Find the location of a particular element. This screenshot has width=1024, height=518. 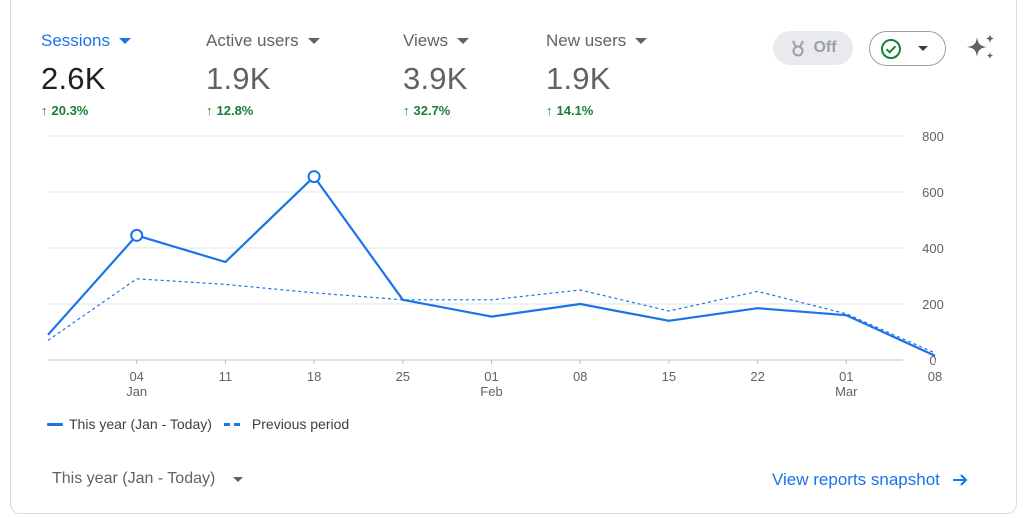

date-range-label: This year (Jan - Today) is located at coordinates (134, 478).